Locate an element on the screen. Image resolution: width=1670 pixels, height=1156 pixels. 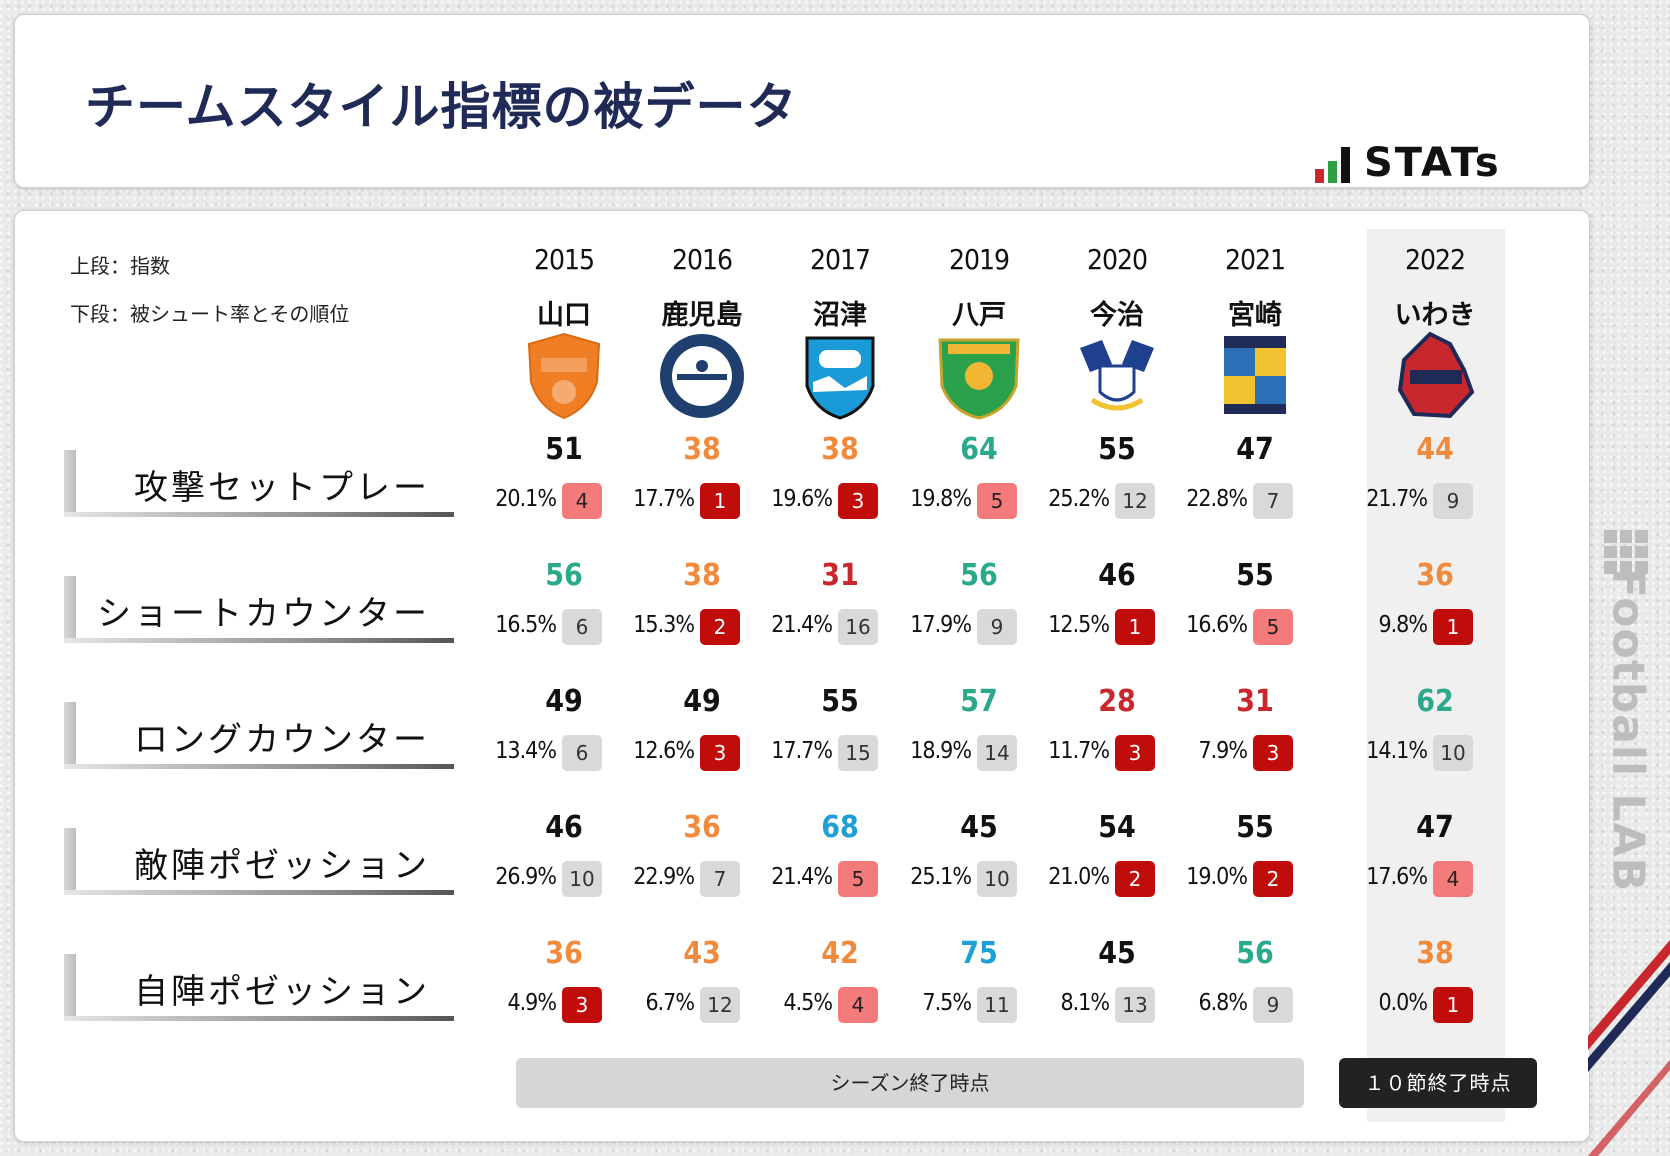
shot-rate: 25.1% is located at coordinates (941, 877).